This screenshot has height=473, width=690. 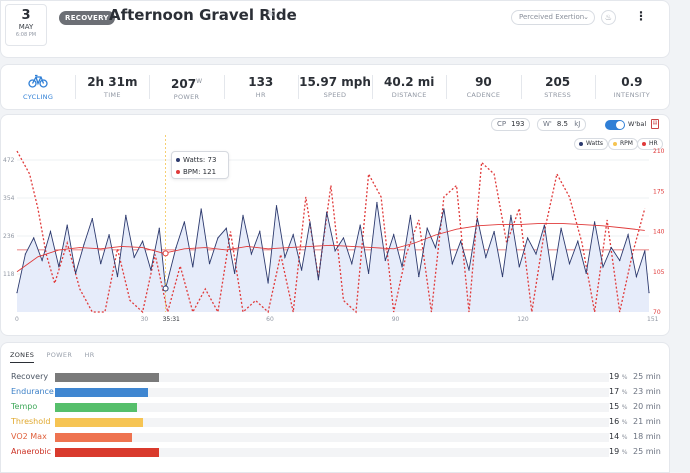 What do you see at coordinates (396, 319) in the screenshot?
I see `x-tick-label: 90` at bounding box center [396, 319].